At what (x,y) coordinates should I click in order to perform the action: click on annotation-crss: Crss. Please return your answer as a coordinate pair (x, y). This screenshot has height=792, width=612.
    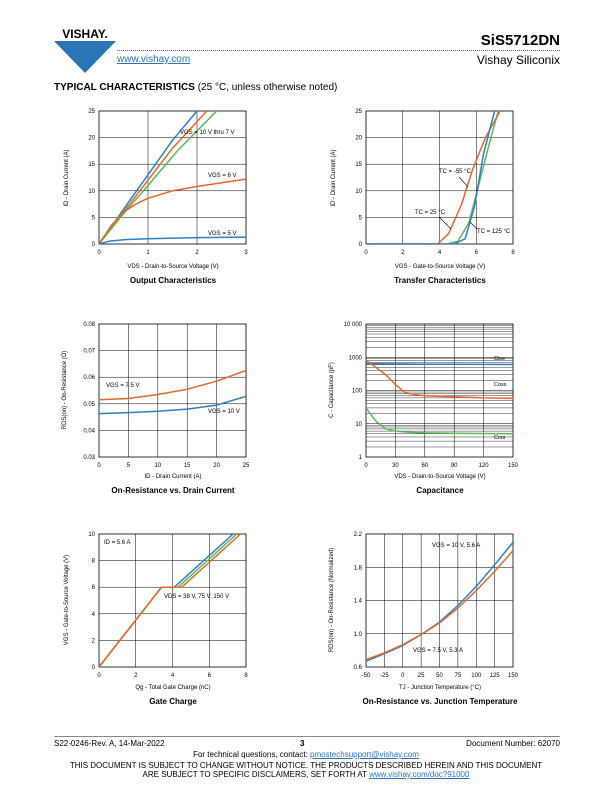
    Looking at the image, I should click on (500, 438).